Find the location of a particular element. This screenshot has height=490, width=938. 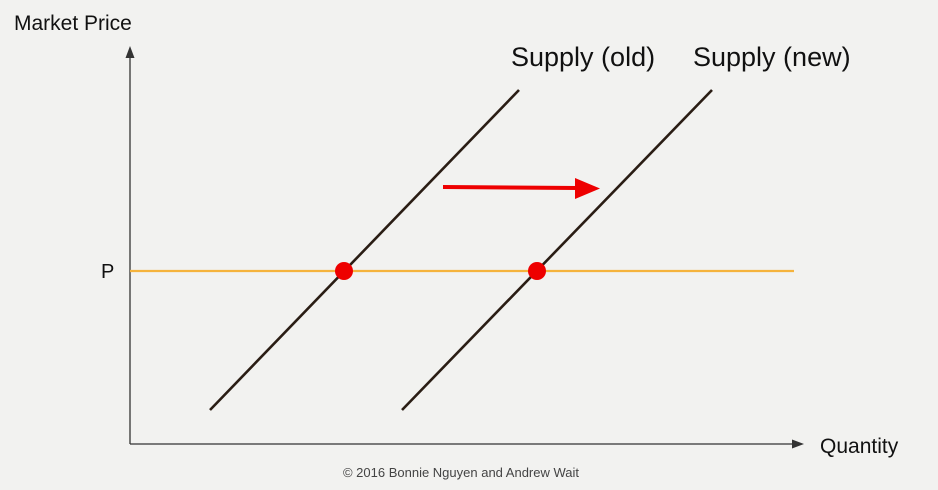

equilibrium-point-new is located at coordinates (537, 271).